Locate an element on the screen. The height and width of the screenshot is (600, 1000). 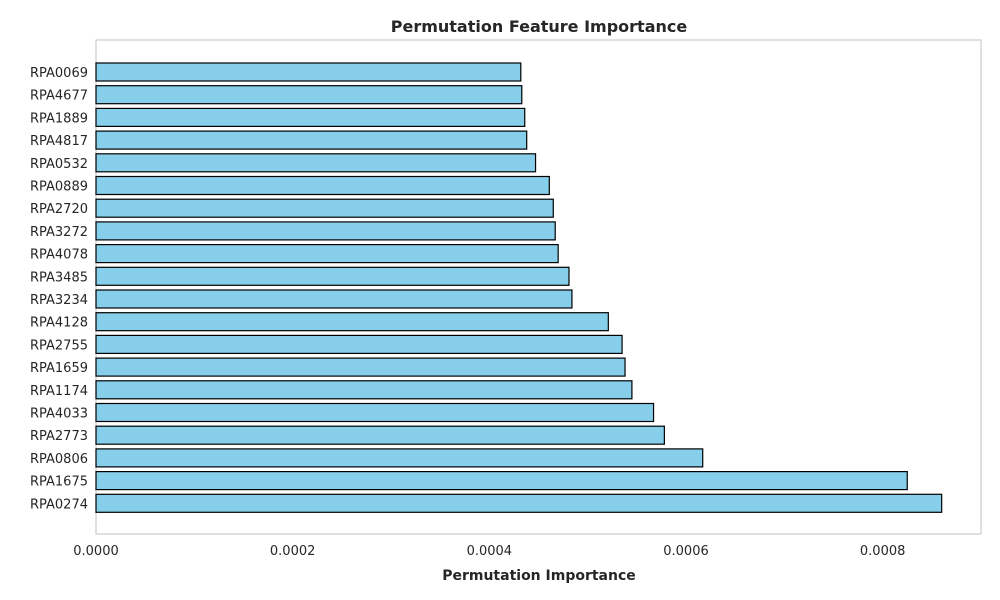
x-tick-label: 0.0006 is located at coordinates (686, 551).